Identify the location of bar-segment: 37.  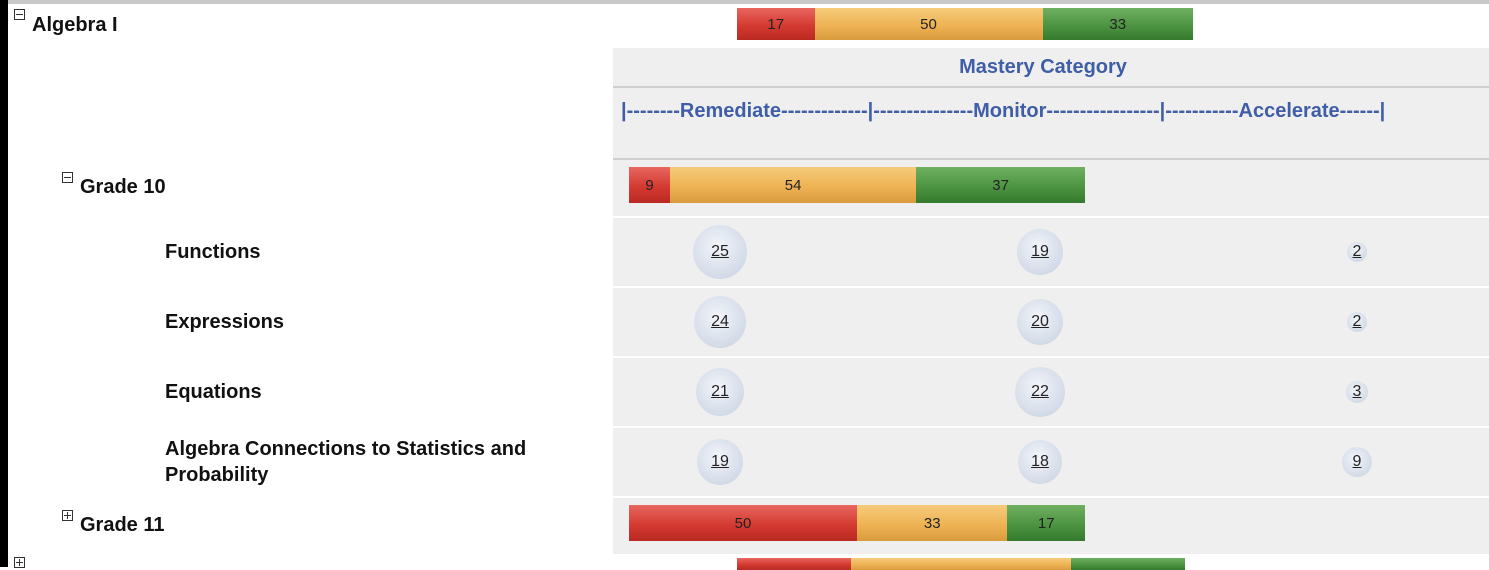
(1000, 185).